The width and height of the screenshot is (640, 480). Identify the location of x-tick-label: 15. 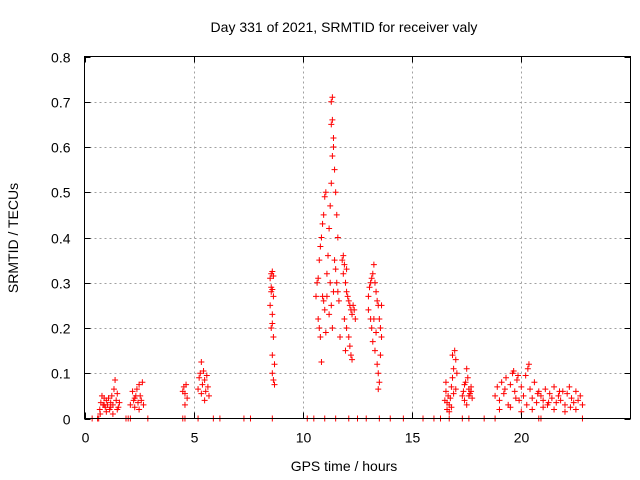
(413, 438).